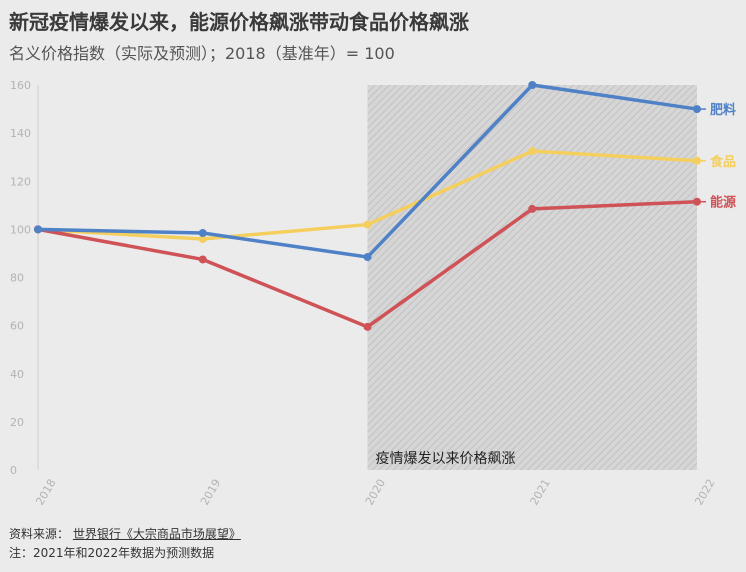 This screenshot has width=746, height=572. What do you see at coordinates (446, 459) in the screenshot?
I see `shaded-region-label: 疫情爆发以来价格飙涨` at bounding box center [446, 459].